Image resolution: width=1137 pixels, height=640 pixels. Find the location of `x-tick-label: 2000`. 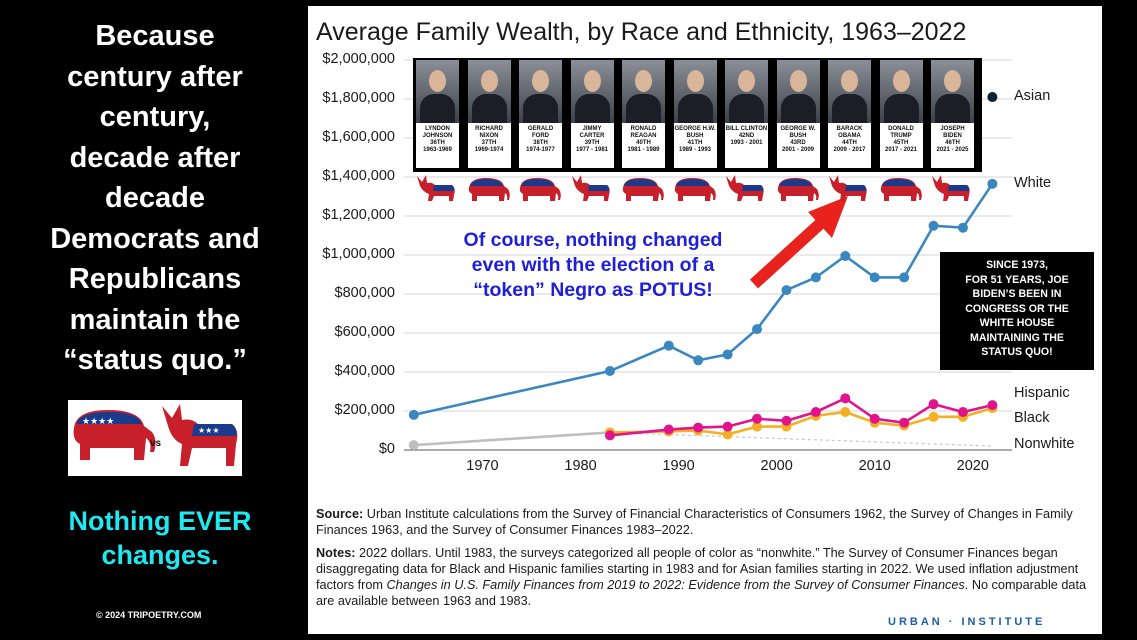

x-tick-label: 2000 is located at coordinates (776, 466).